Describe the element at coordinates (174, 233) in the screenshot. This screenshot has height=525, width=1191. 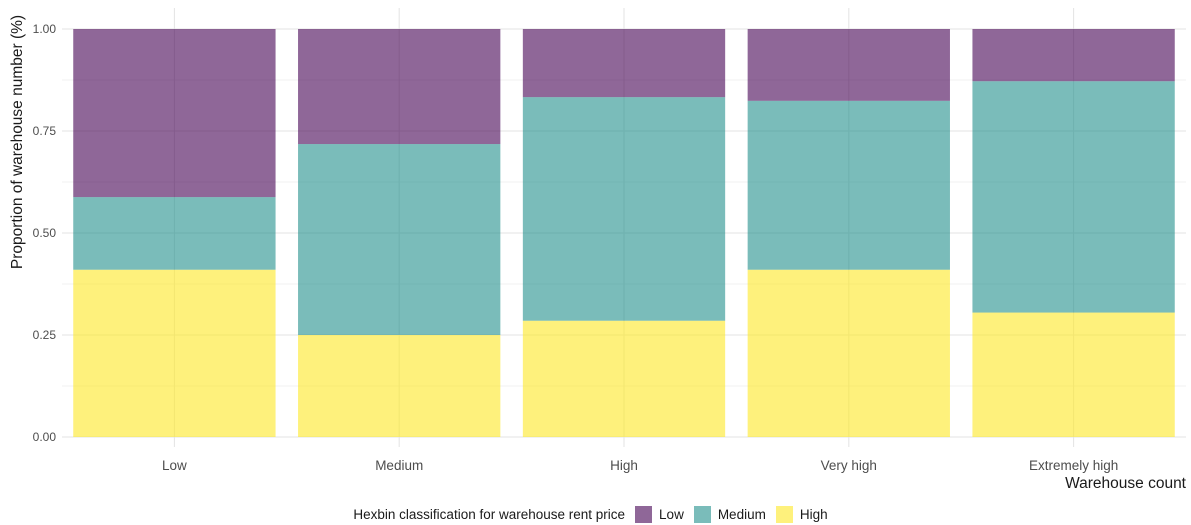
I see `bar-segment-medium-low` at that location.